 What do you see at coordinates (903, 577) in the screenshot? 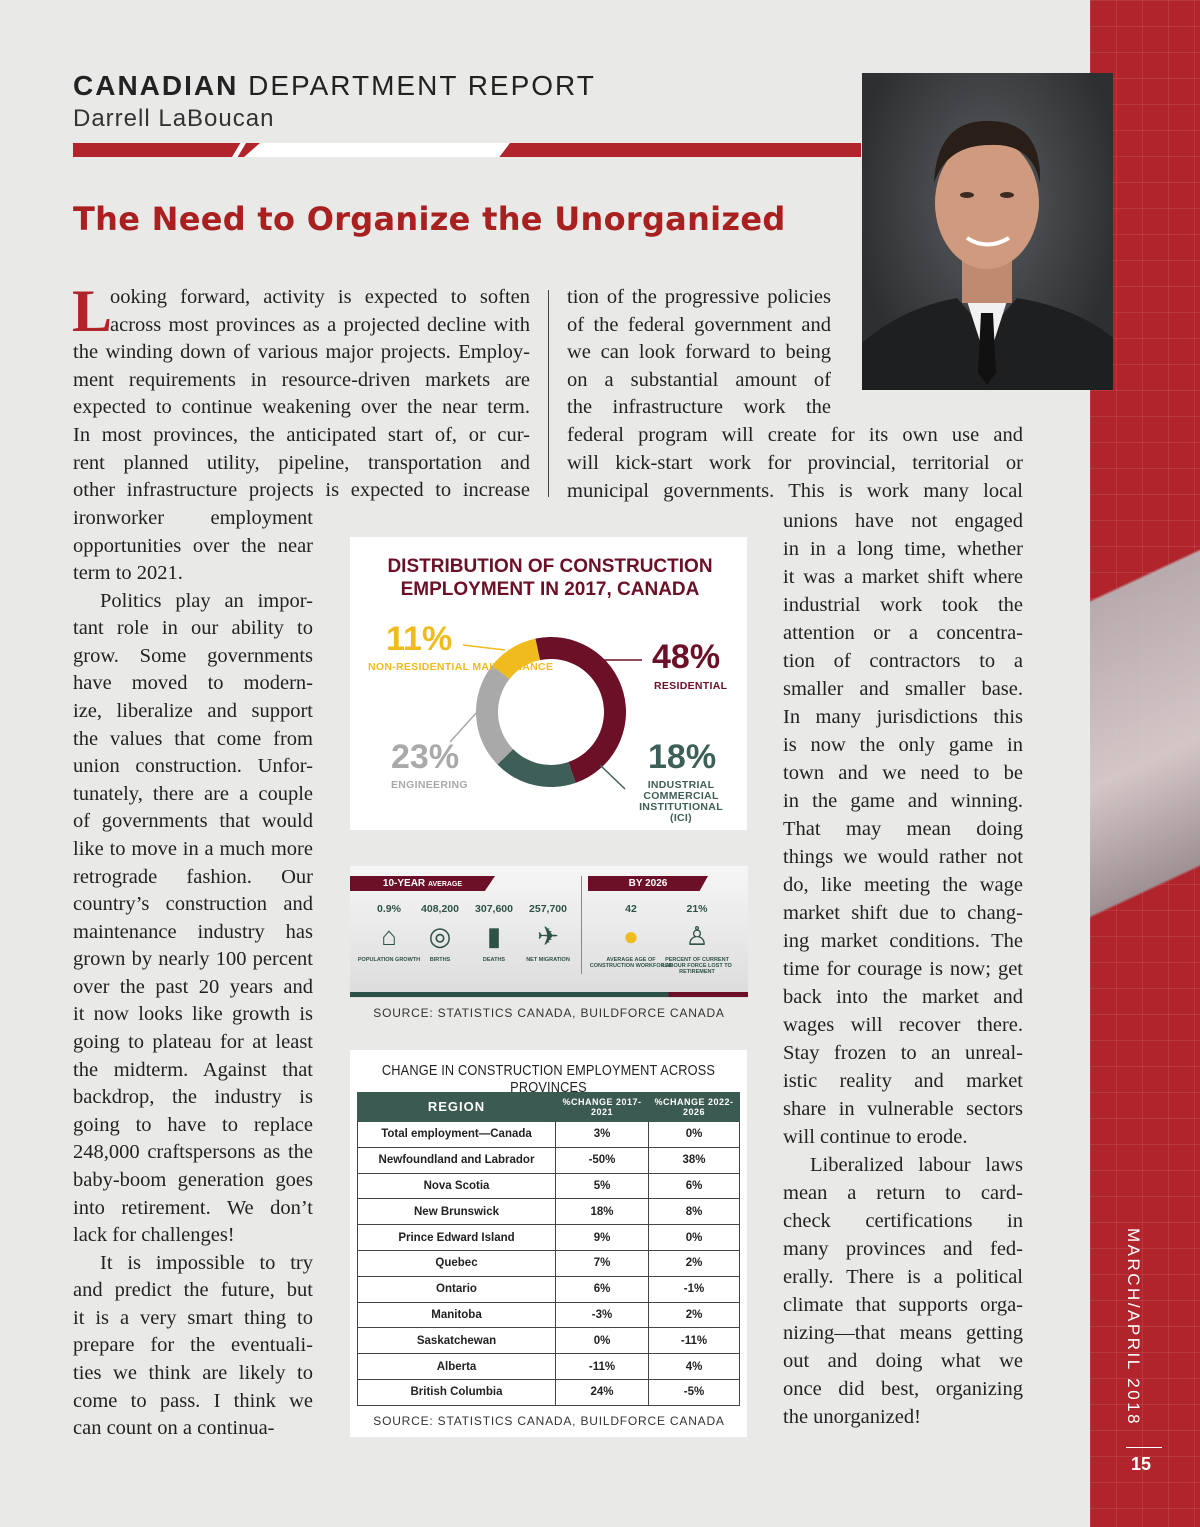
I see `text-line: it was a market shift where` at bounding box center [903, 577].